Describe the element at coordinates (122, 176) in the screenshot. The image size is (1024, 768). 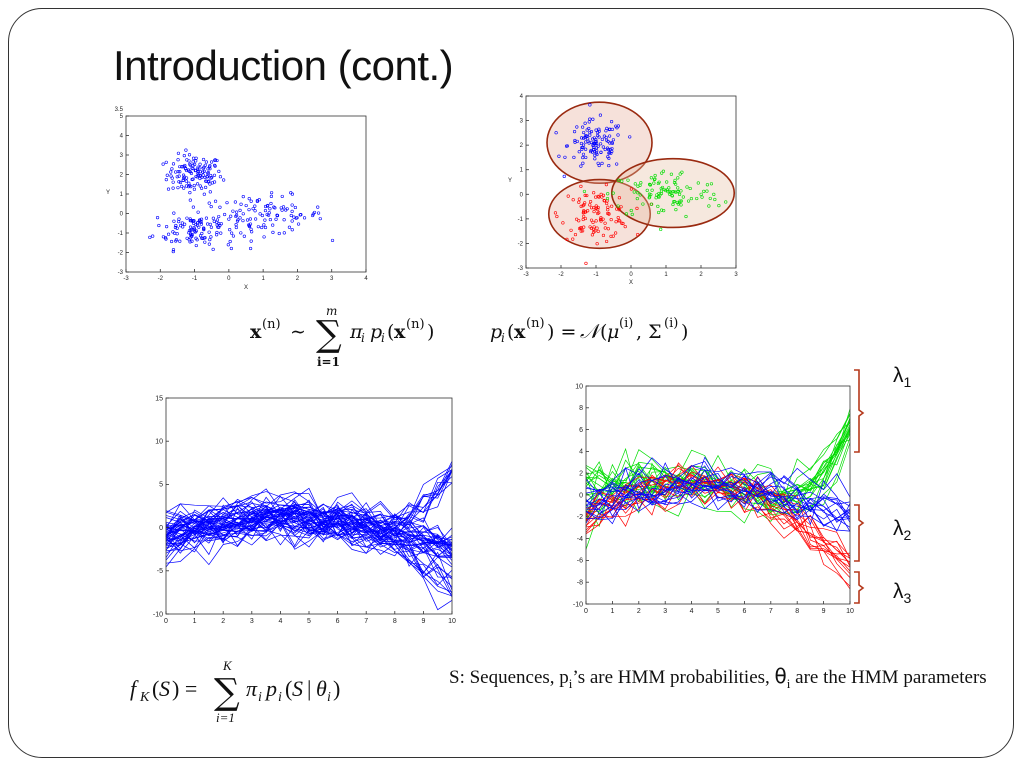
I see `chart1-y-tick-label: 2` at that location.